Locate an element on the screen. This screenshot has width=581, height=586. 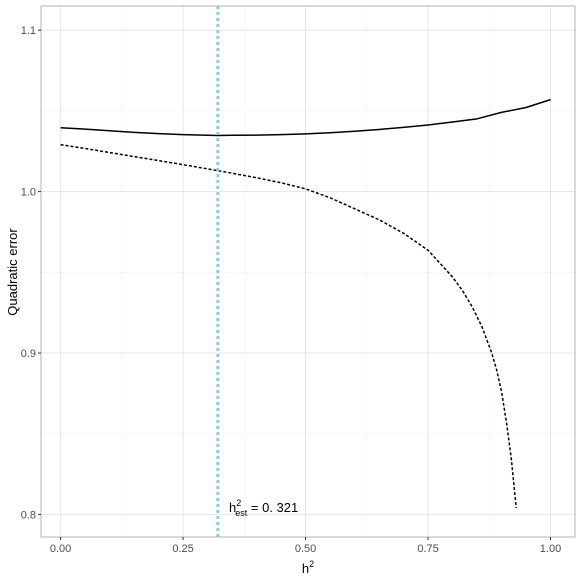
x-tick-label: 0.75 is located at coordinates (427, 549).